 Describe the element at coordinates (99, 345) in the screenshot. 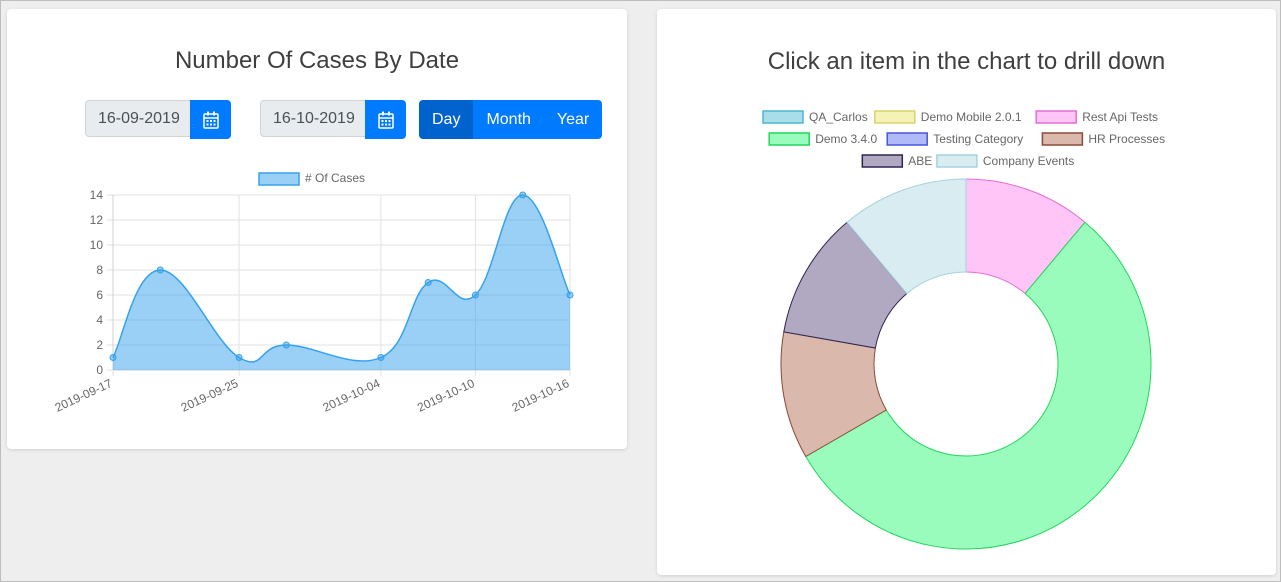

I see `y-tick-label: 2` at that location.